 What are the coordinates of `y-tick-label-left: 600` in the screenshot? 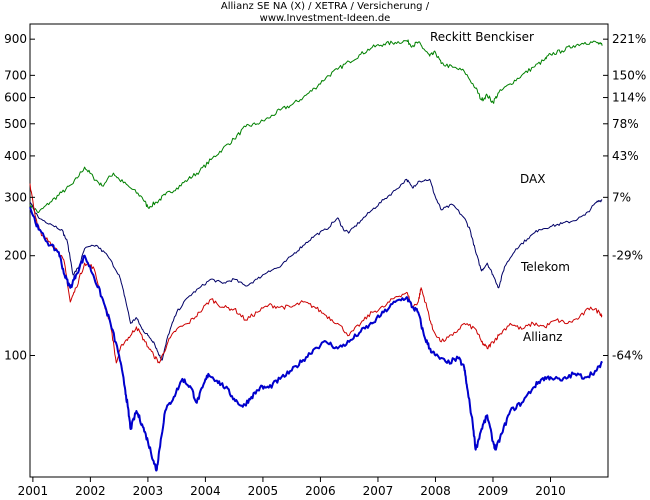 It's located at (15, 98).